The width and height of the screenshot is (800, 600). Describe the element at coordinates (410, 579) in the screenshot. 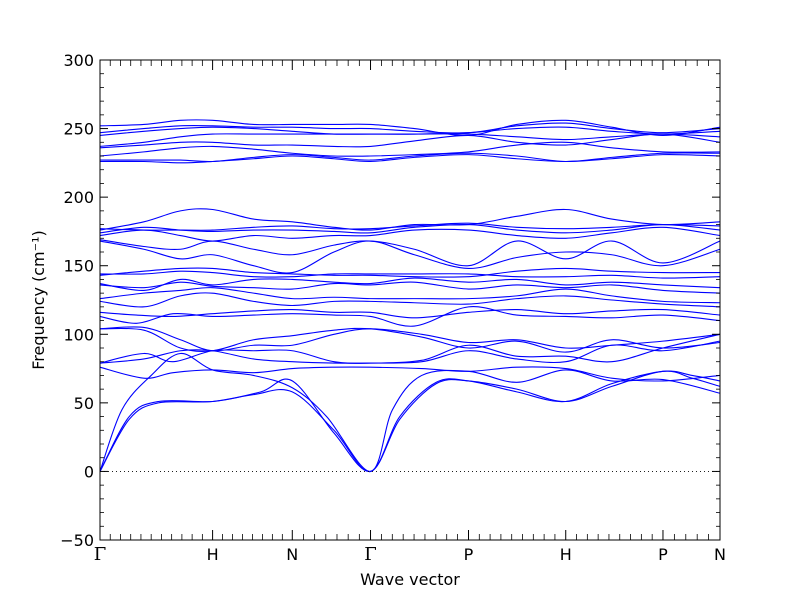

I see `x-axis-label: Wave vector` at that location.